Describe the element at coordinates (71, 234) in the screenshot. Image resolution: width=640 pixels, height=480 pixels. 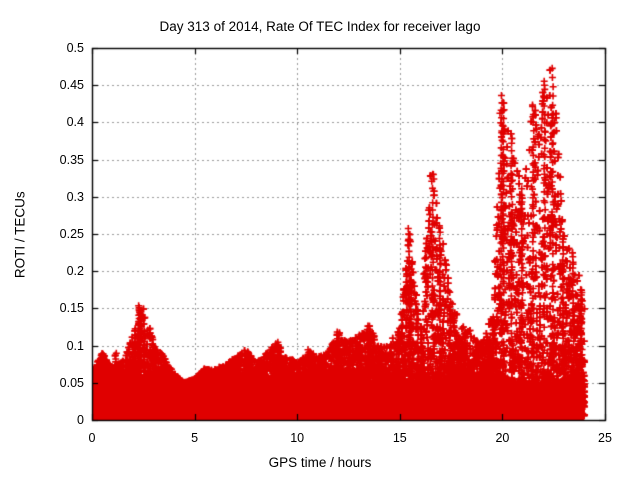
I see `y-tick-label: 0.25` at that location.